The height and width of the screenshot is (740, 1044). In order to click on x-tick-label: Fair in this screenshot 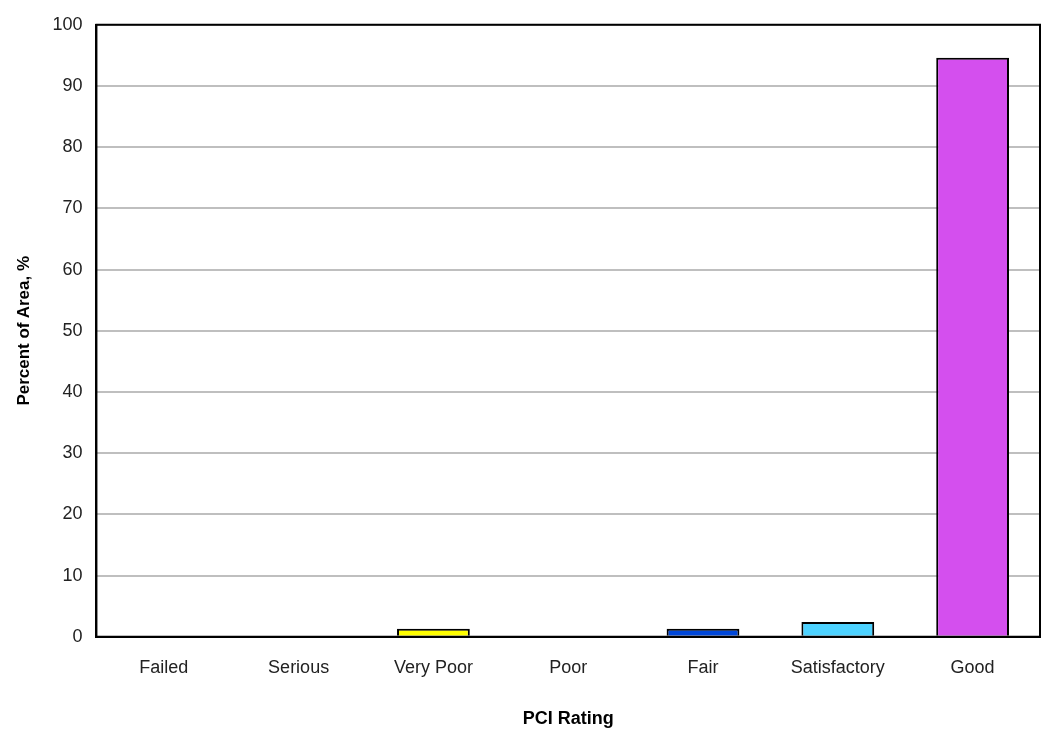, I will do `click(703, 666)`.